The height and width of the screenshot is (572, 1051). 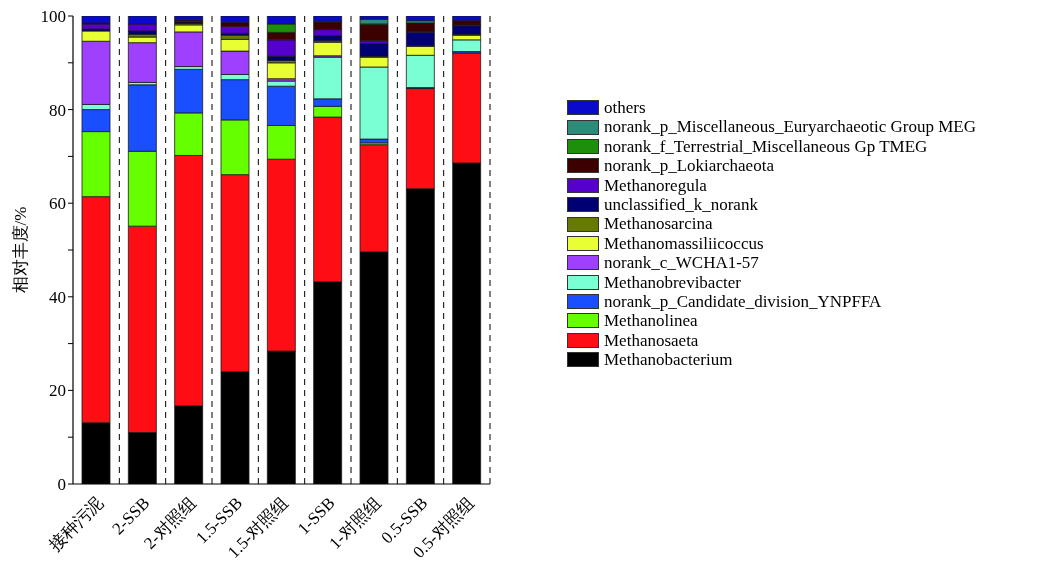 What do you see at coordinates (61, 485) in the screenshot?
I see `y-tick-label: 0` at bounding box center [61, 485].